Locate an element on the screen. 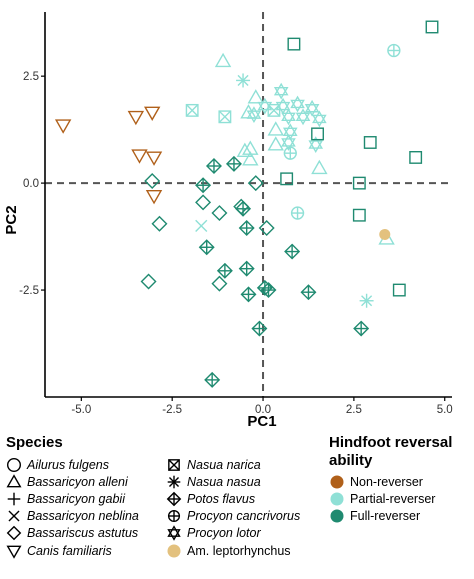  species-legend-item: Bassaricyon alleni is located at coordinates (86, 481).